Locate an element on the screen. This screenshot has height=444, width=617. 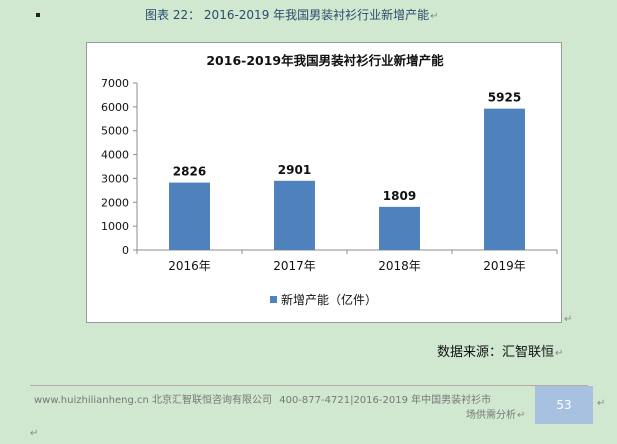
footer-phone: 400-877-4721 is located at coordinates (315, 400).